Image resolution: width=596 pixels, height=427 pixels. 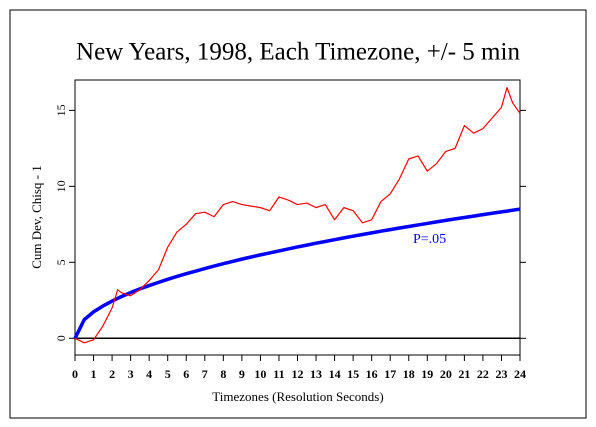 I want to click on y-axis-label: Cum Dev, Chisq - 1, so click(x=36, y=217).